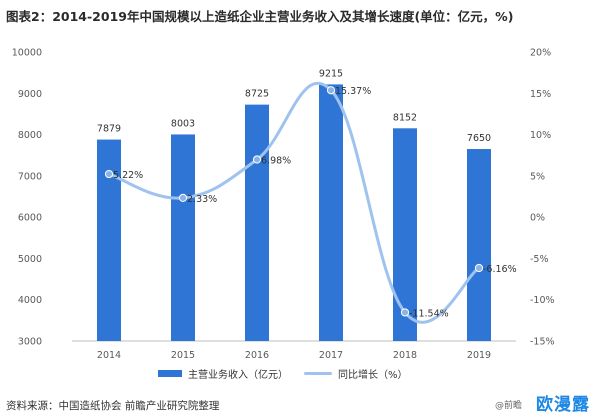 This screenshot has width=594, height=420. I want to click on legend-item-growth: 同比增长（%）, so click(356, 373).